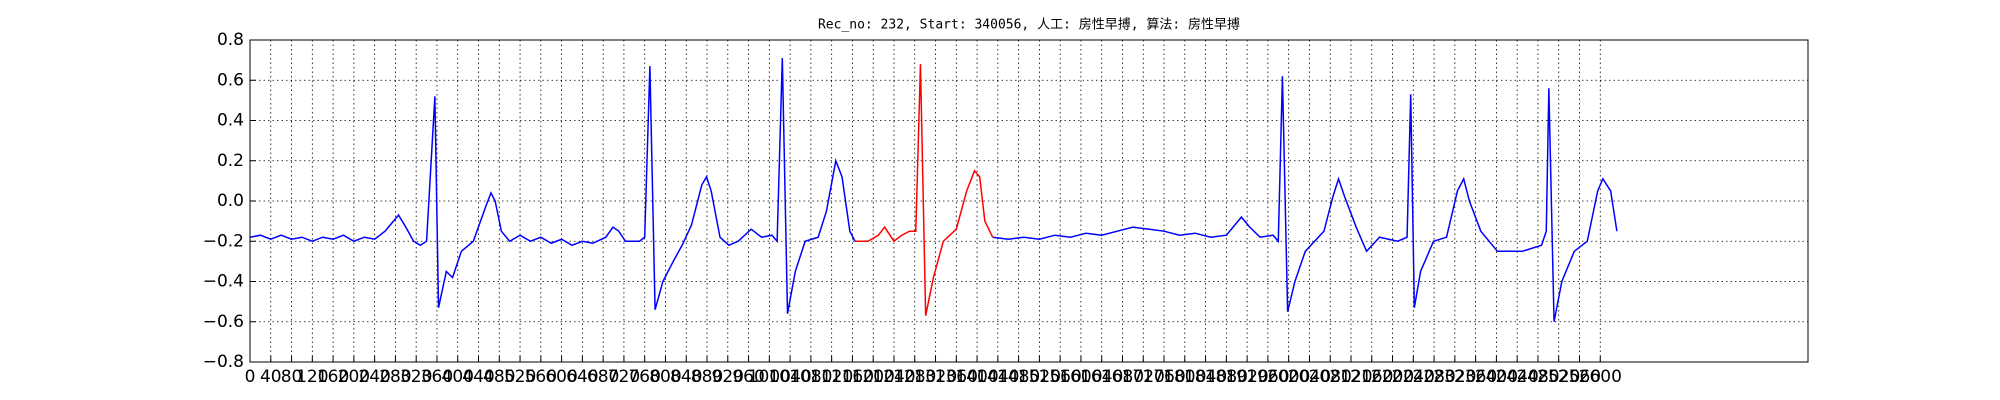 This screenshot has width=2000, height=400. I want to click on y-tick-label: 0.6, so click(230, 80).